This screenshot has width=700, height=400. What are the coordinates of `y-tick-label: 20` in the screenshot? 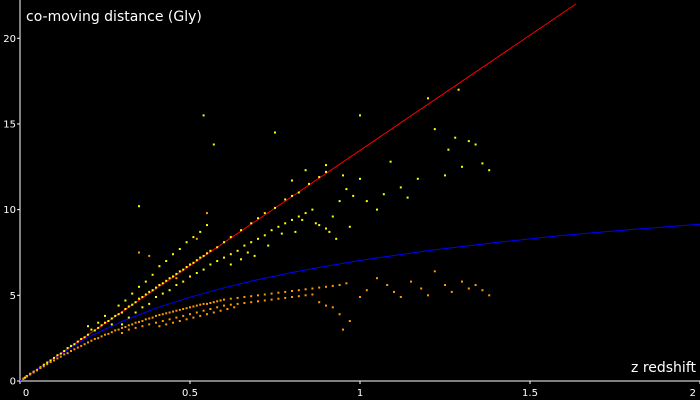 It's located at (9, 39).